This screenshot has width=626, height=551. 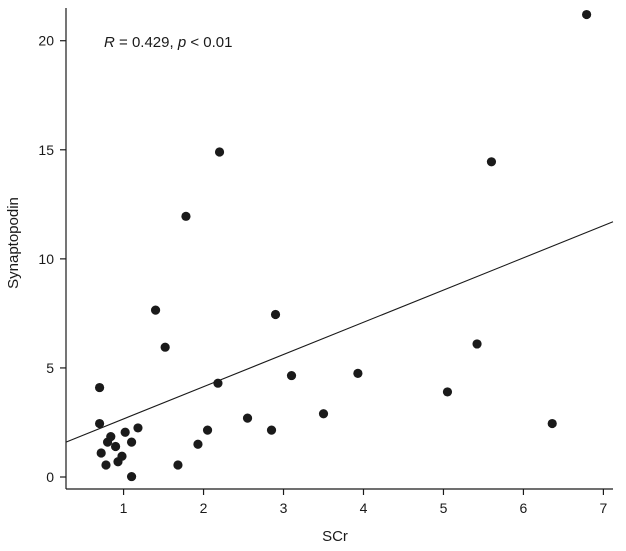 What do you see at coordinates (604, 508) in the screenshot?
I see `x-tick-label: 7` at bounding box center [604, 508].